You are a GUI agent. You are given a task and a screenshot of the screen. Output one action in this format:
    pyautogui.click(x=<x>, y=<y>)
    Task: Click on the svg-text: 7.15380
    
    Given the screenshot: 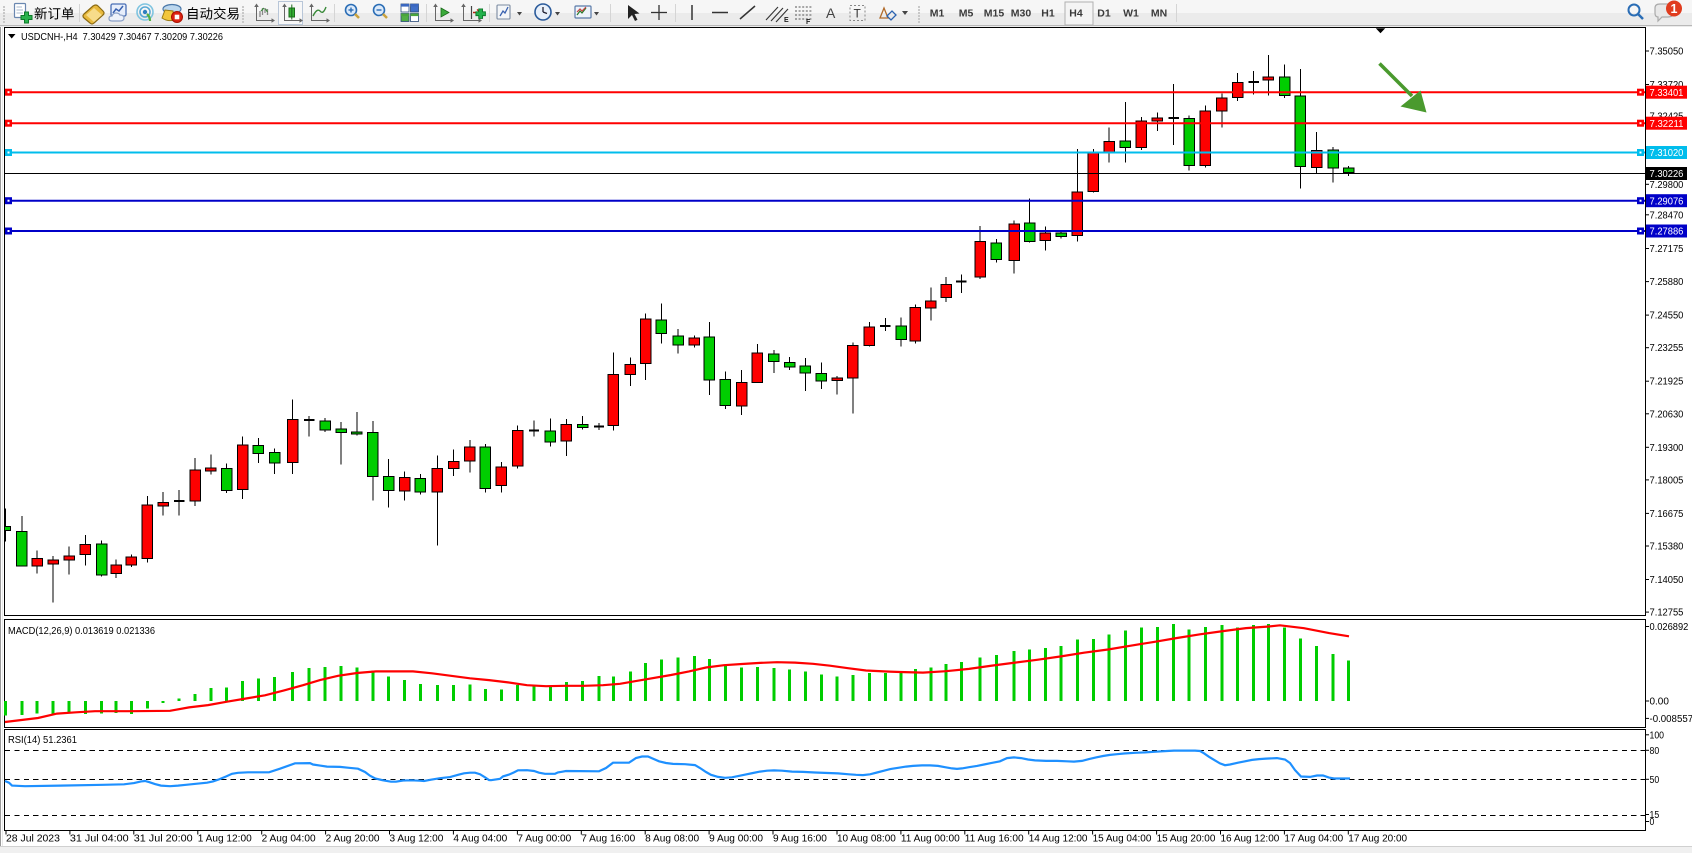 What is the action you would take?
    pyautogui.click(x=1667, y=547)
    